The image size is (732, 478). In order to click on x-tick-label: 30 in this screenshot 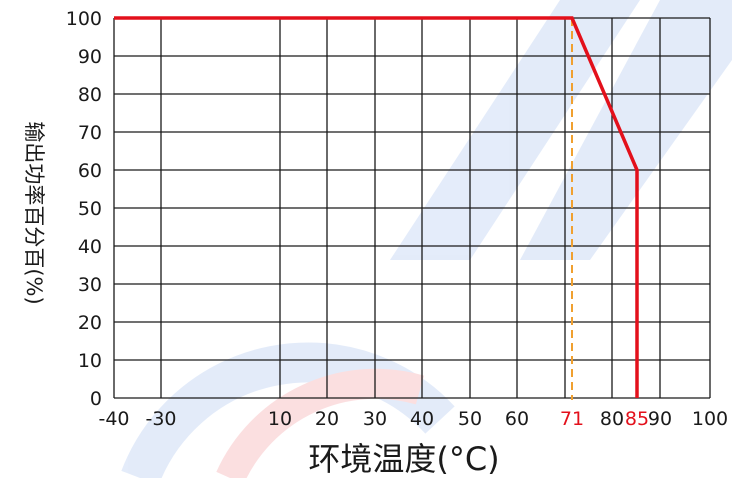, I will do `click(375, 419)`.